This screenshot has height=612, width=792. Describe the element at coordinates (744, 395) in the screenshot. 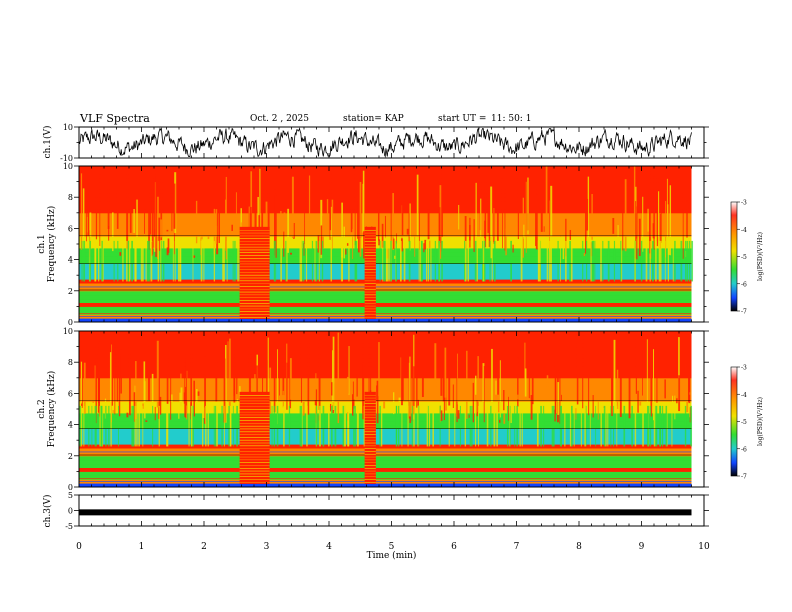

I see `ch2-colorbar-tick: -4` at that location.